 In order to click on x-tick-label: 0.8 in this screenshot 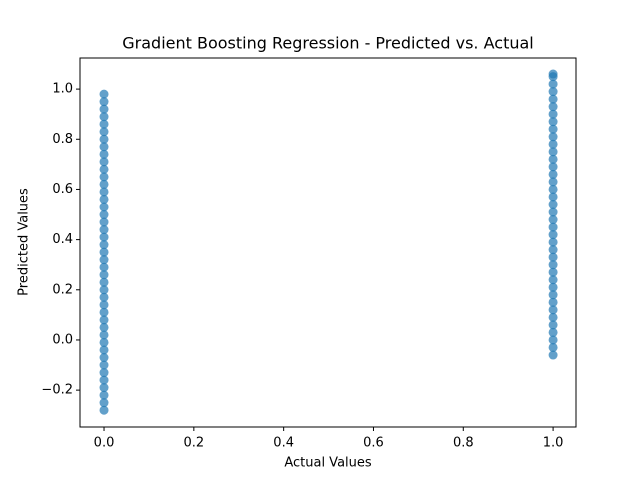, I will do `click(463, 443)`.